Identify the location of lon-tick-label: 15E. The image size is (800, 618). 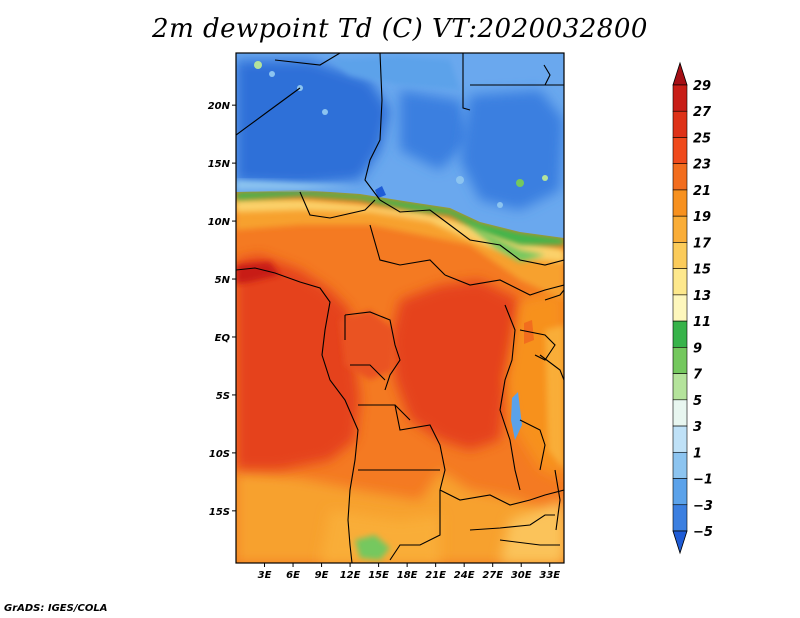
(378, 575).